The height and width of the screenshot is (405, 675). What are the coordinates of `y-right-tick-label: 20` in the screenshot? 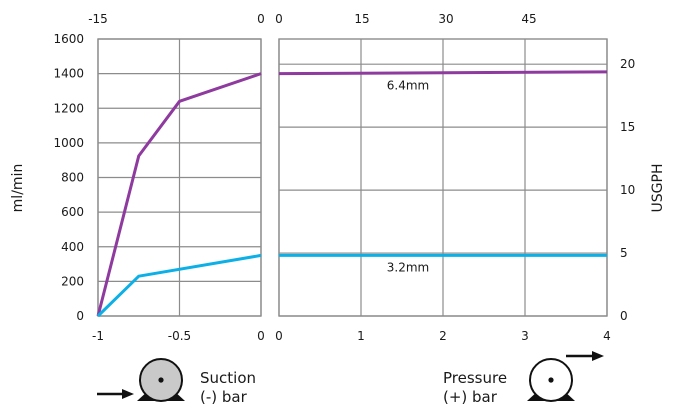 It's located at (627, 64).